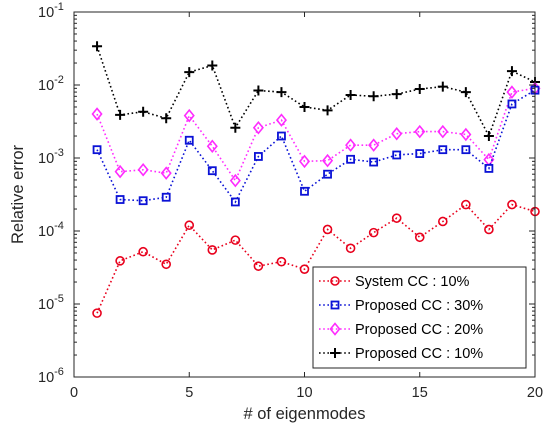  I want to click on x-tick-label: 10, so click(304, 393).